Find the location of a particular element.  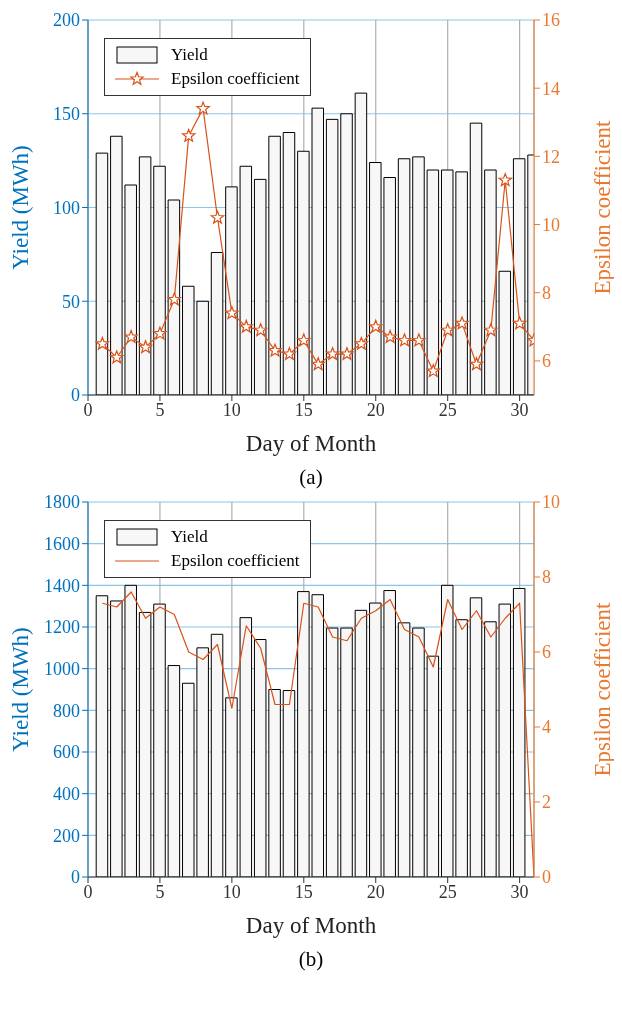

y-tick-label: 1600 is located at coordinates (62, 544).